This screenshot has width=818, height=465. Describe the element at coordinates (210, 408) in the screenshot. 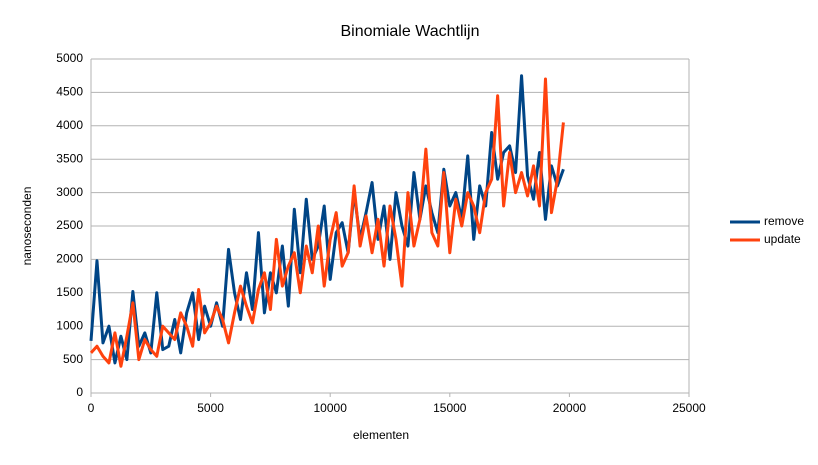

I see `x-tick-label: 5000` at that location.